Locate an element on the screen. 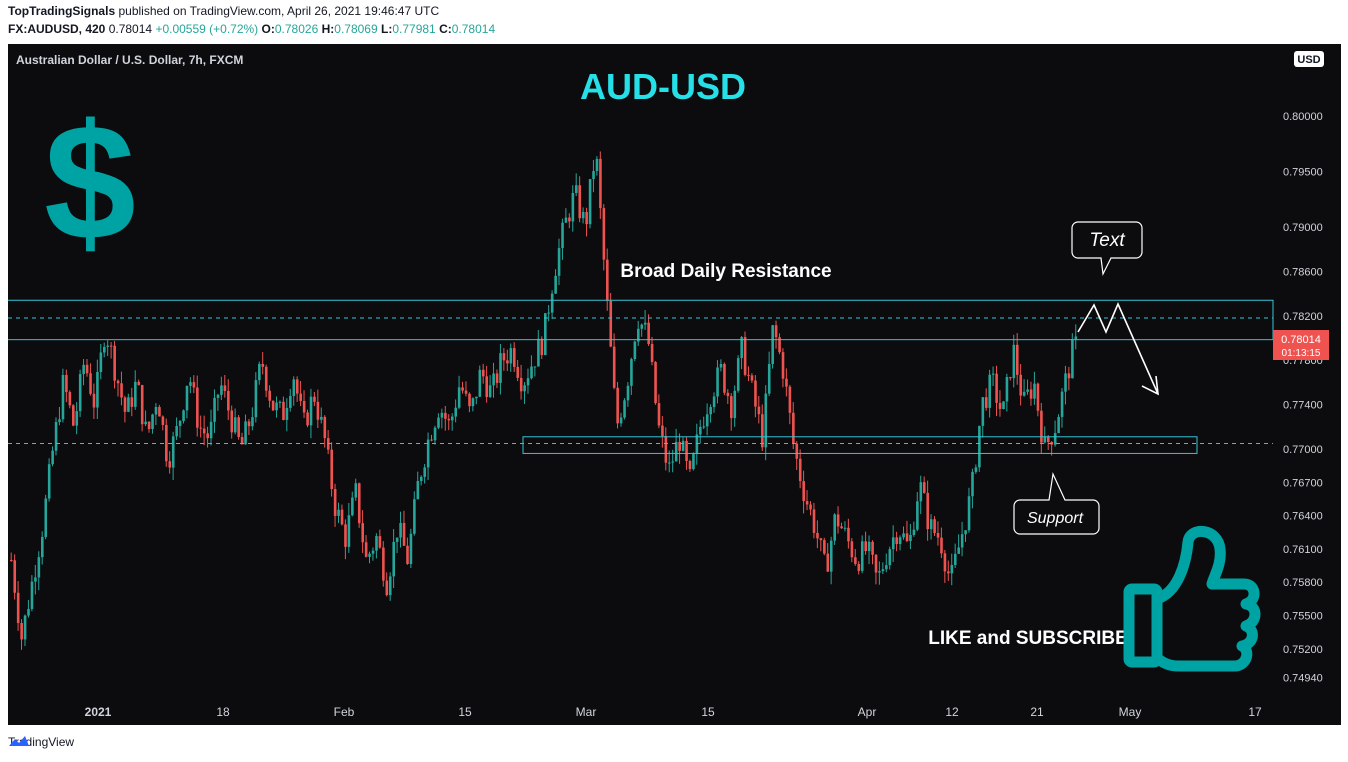 Image resolution: width=1348 pixels, height=762 pixels. cta-text: LIKE and SUBSCRIBE is located at coordinates (1028, 638).